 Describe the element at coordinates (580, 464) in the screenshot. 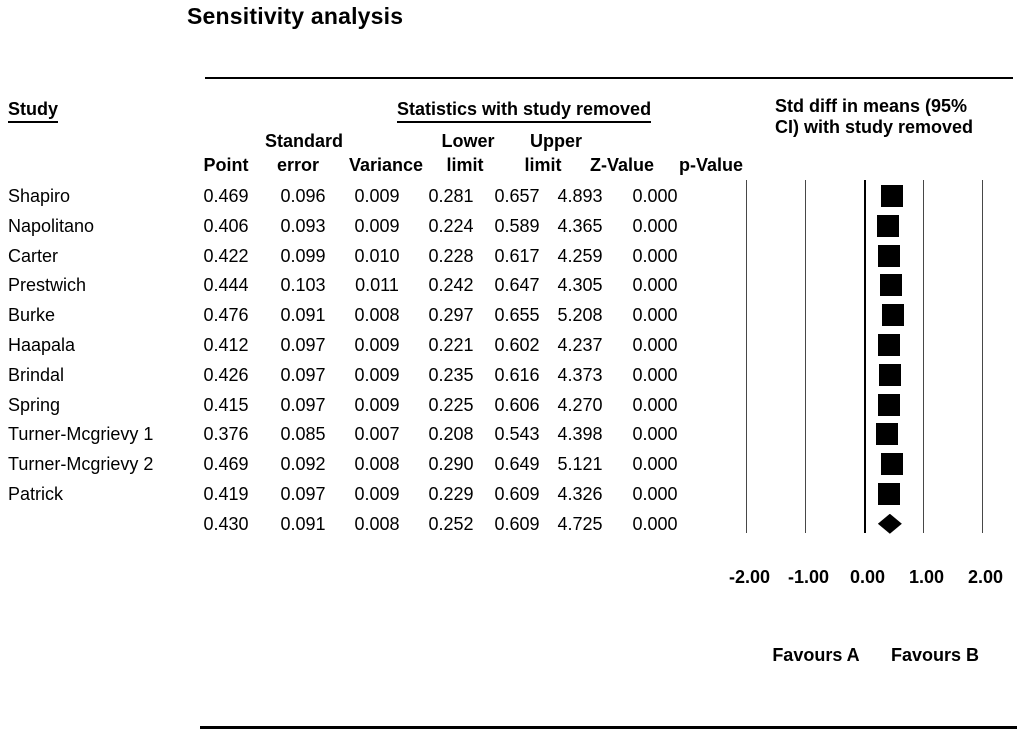

I see `table-cell-z: 5.121` at that location.